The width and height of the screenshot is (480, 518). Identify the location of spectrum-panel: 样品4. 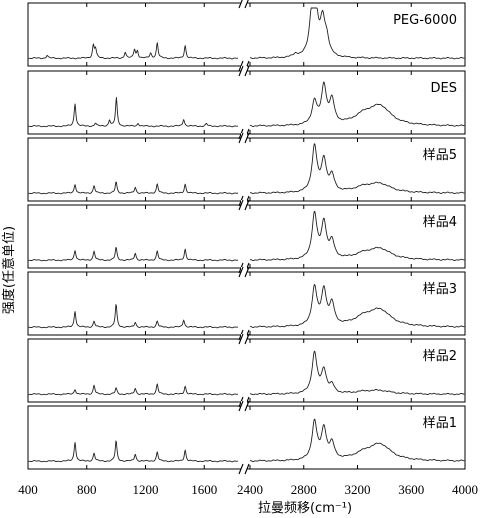
(246, 236).